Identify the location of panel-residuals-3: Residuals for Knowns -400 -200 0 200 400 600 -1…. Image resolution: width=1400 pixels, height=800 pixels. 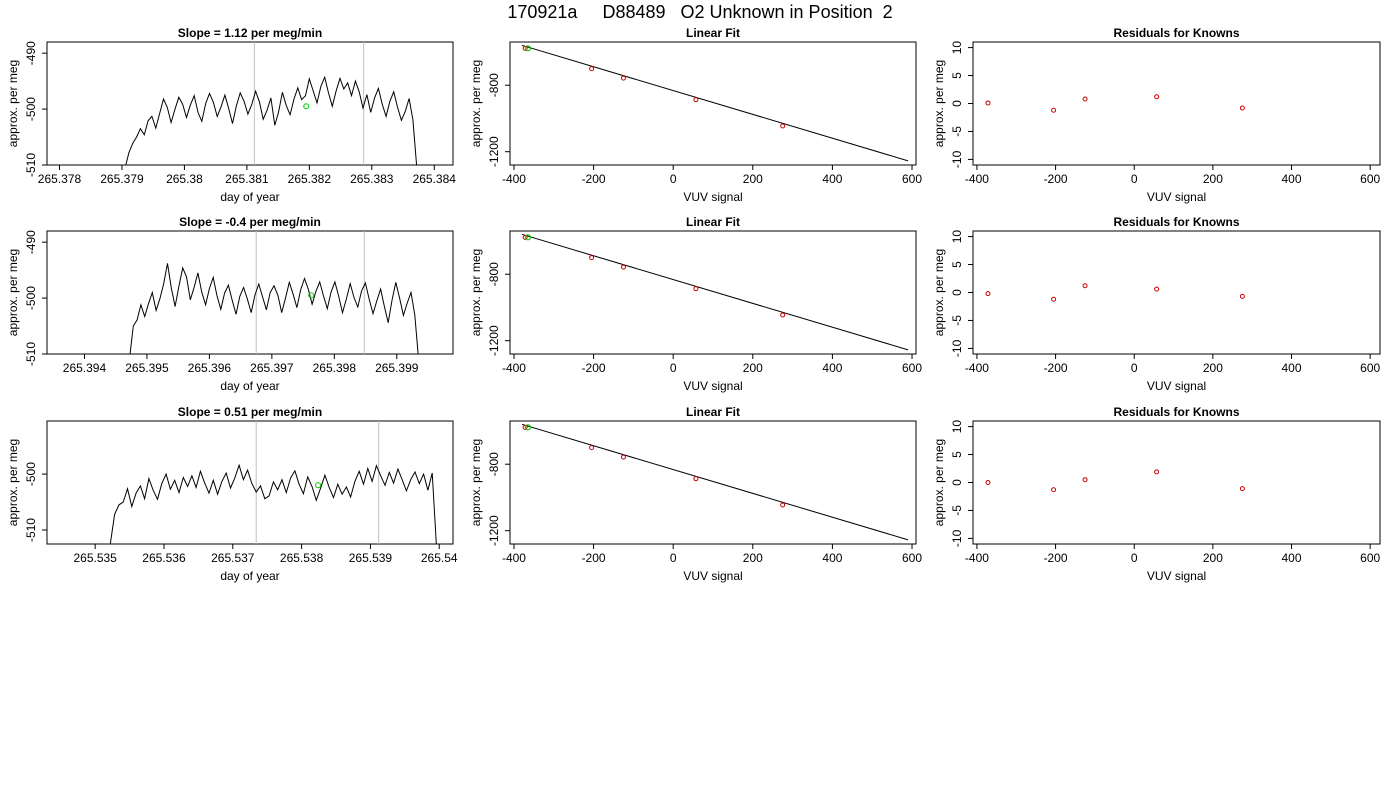
(1156, 494).